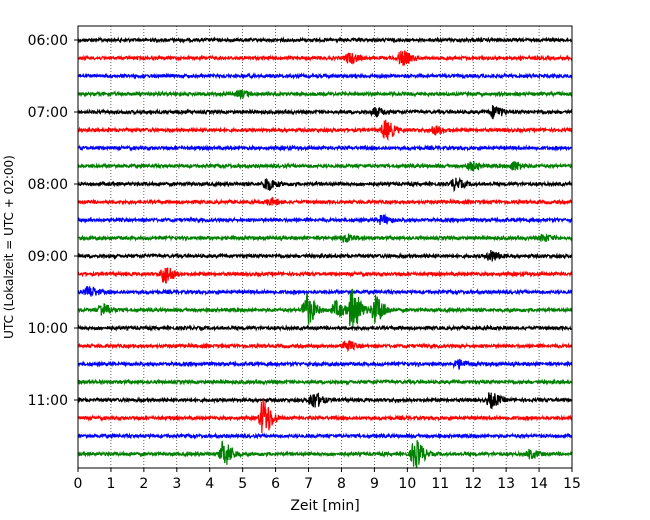 The image size is (650, 520). What do you see at coordinates (473, 484) in the screenshot?
I see `x-tick-label: 12` at bounding box center [473, 484].